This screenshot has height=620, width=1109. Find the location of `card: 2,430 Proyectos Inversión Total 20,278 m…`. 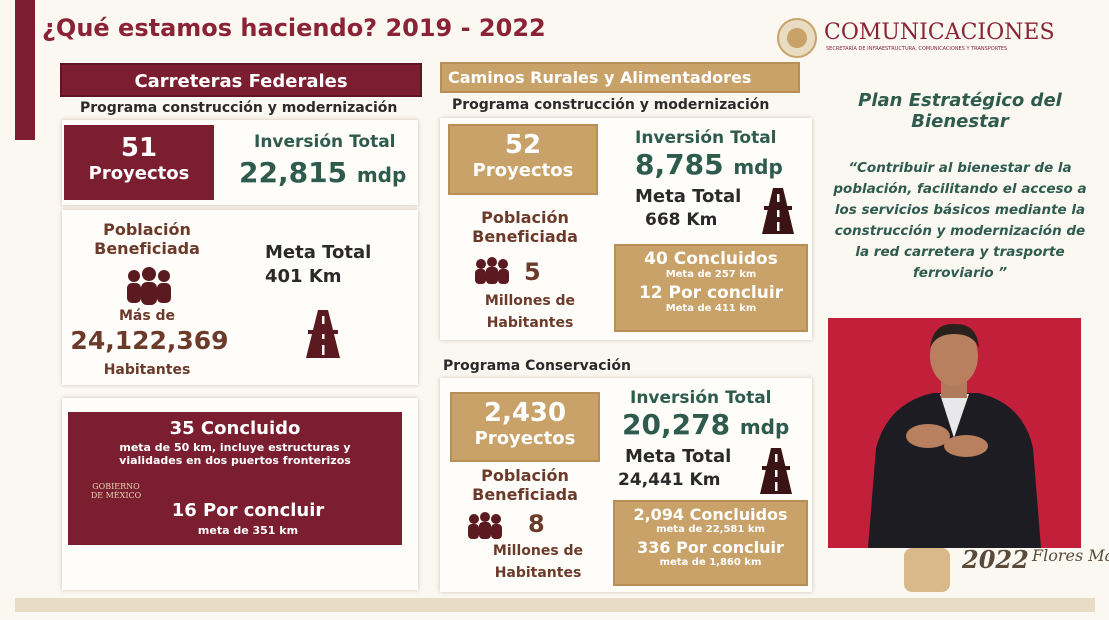

card: 2,430 Proyectos Inversión Total 20,278 m… is located at coordinates (626, 485).